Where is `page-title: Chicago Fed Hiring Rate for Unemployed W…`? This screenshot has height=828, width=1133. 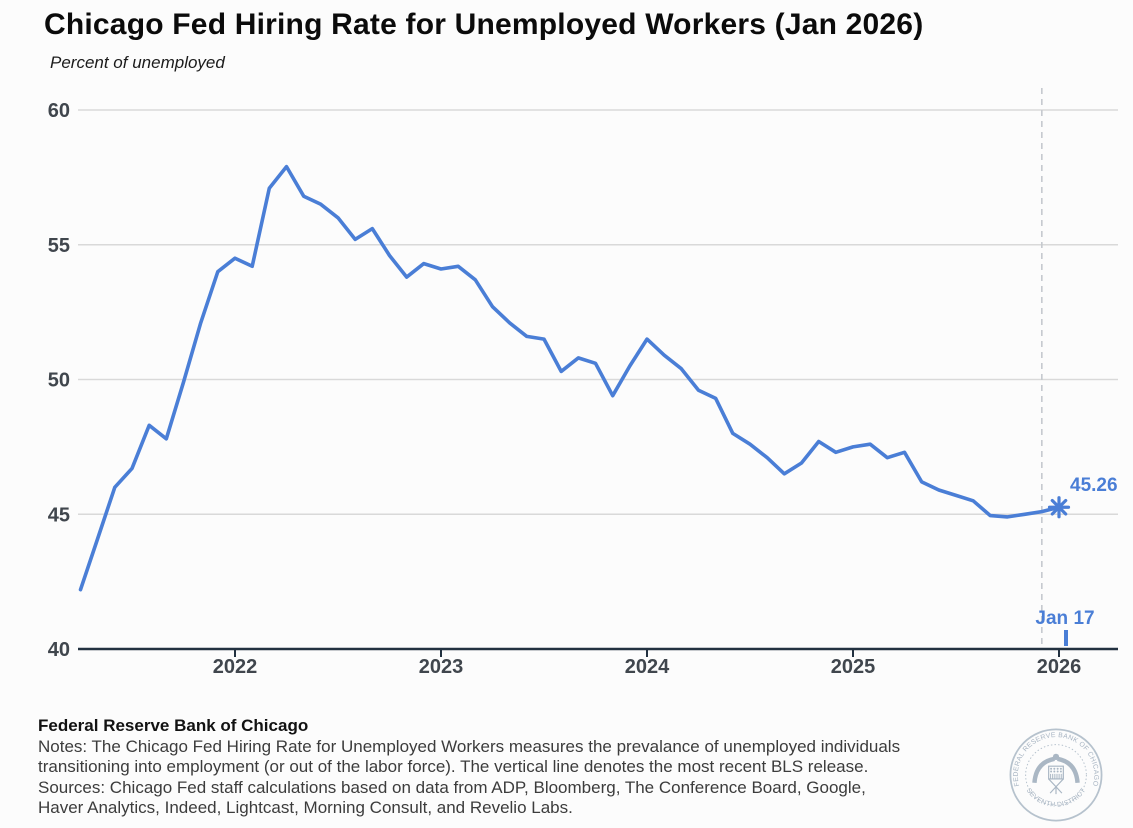
page-title: Chicago Fed Hiring Rate for Unemployed W… is located at coordinates (484, 24).